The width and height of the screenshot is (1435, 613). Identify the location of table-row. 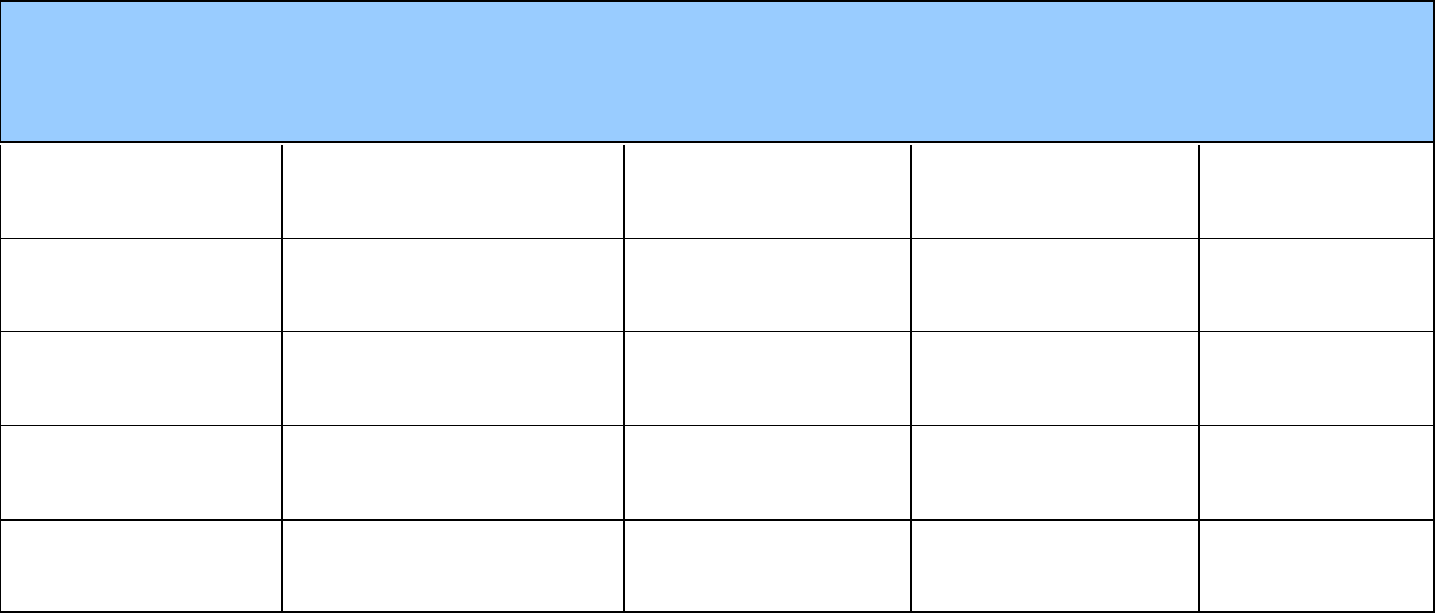
(716, 565).